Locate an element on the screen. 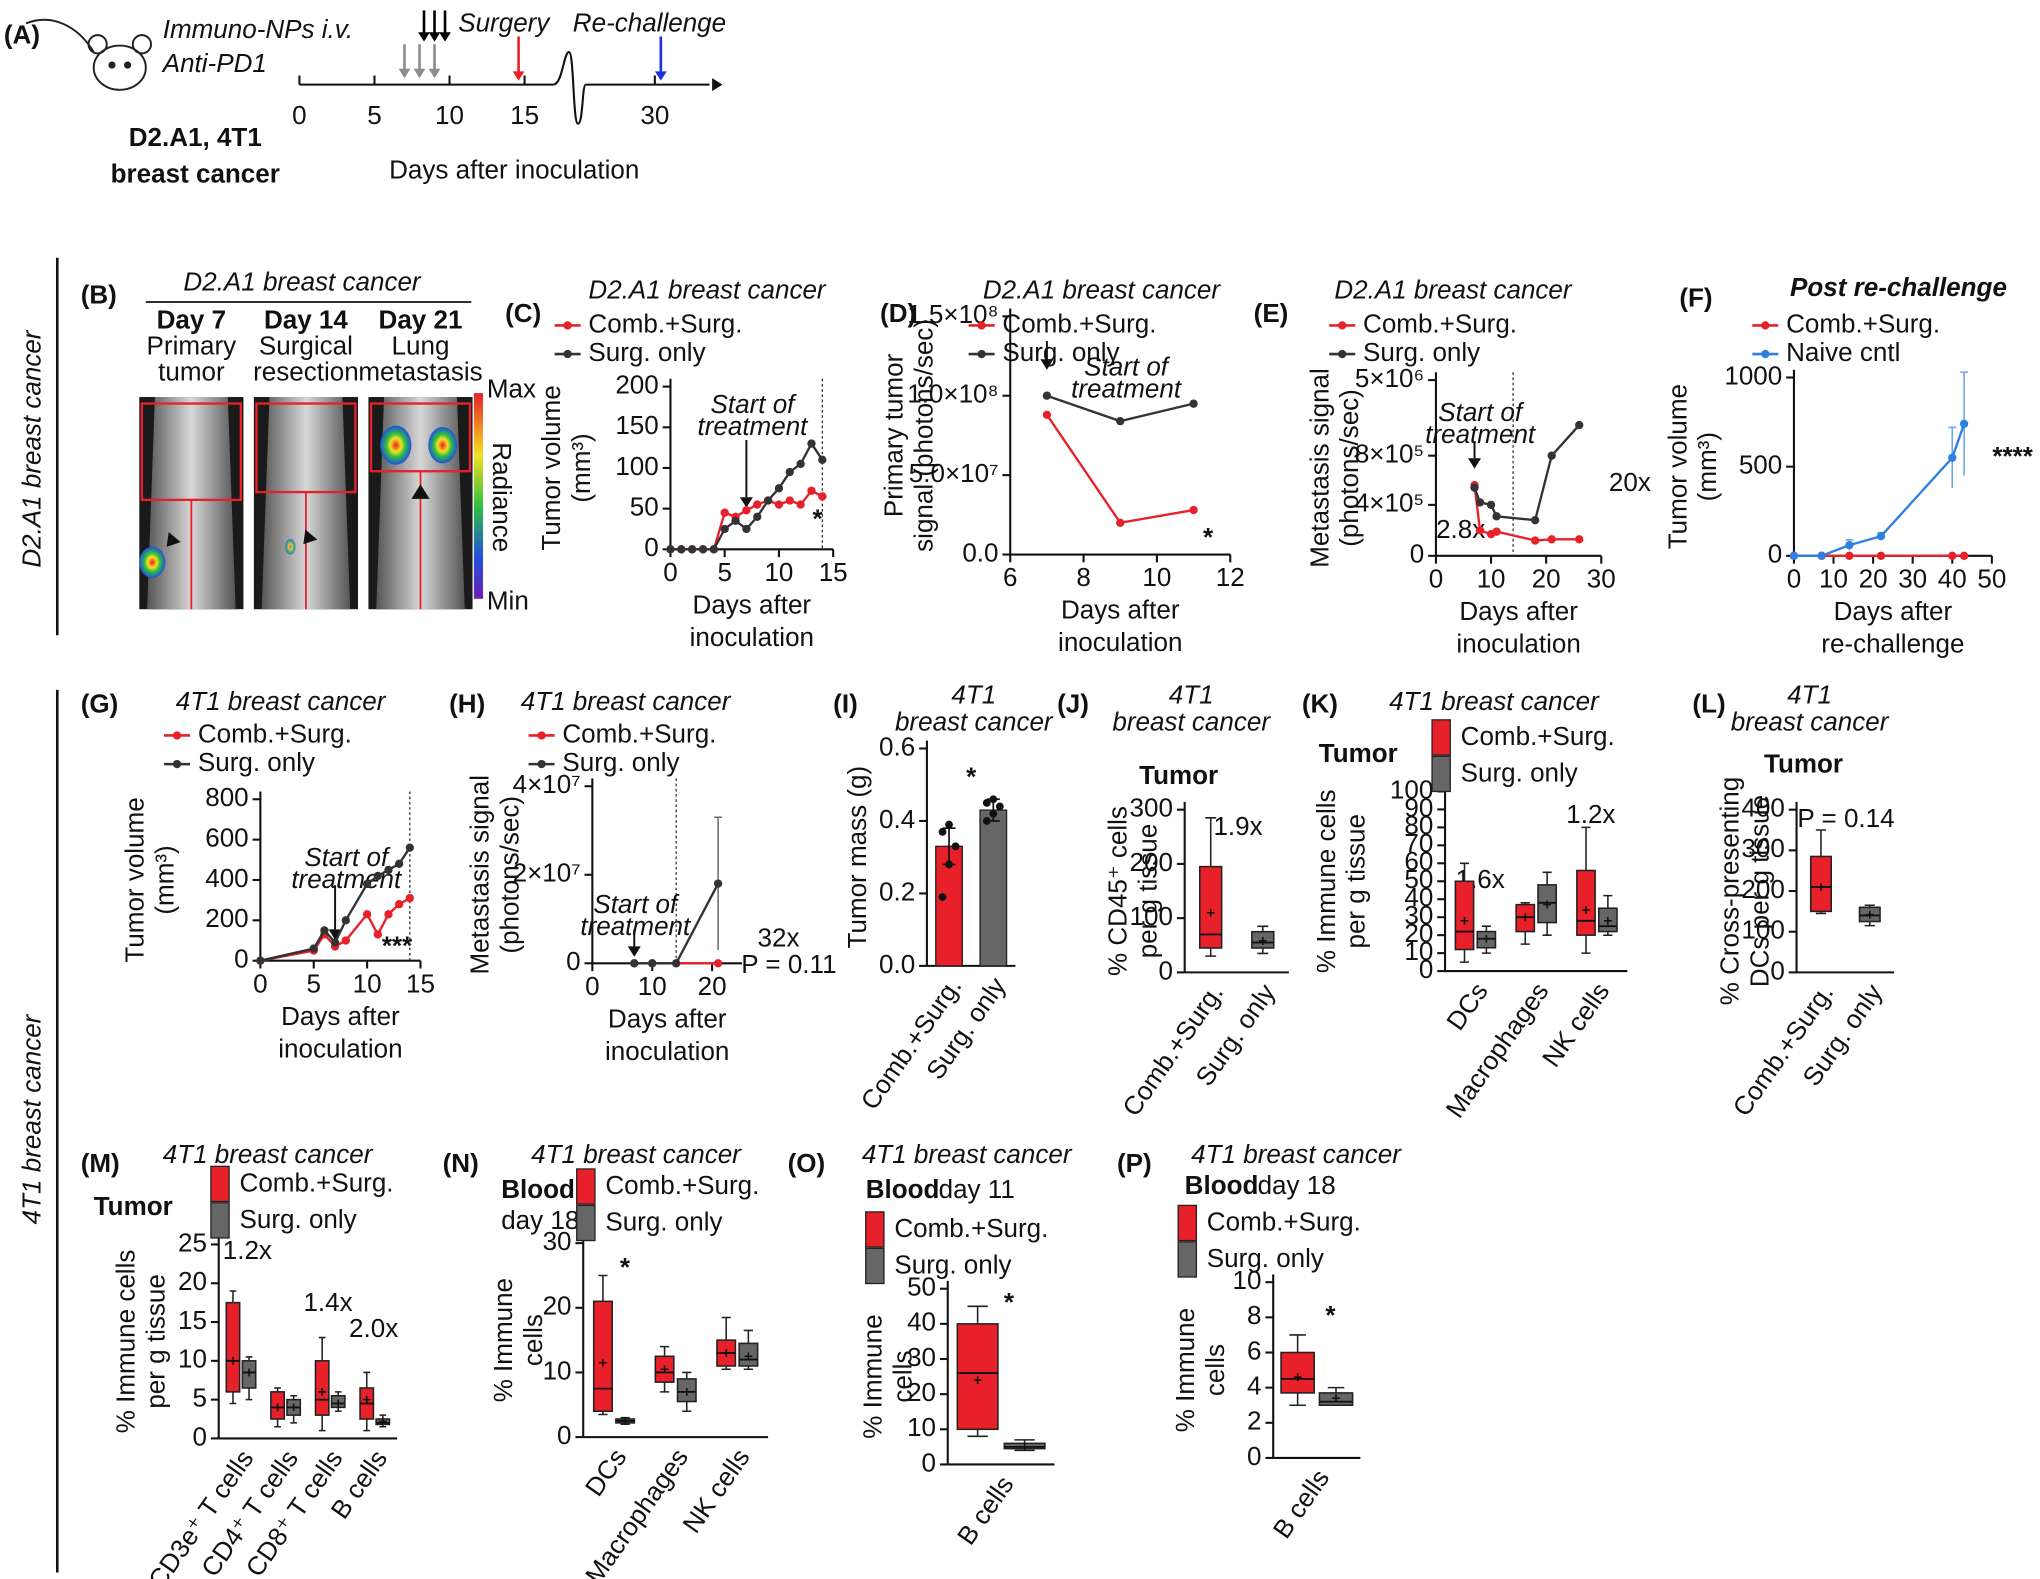 The height and width of the screenshot is (1579, 2040). y-tick-label: 25 is located at coordinates (192, 1242).